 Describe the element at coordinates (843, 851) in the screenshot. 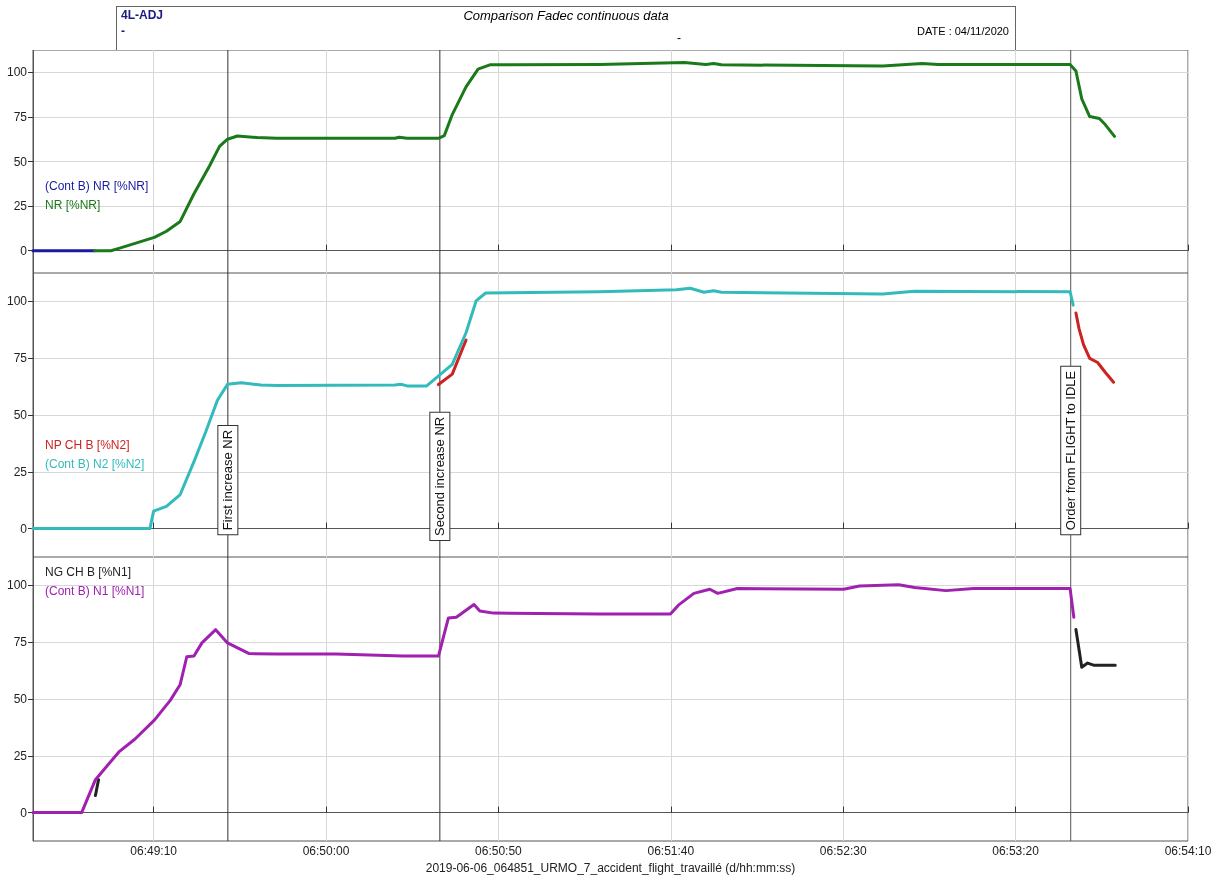

I see `x-tick-label: 06:52:30` at that location.